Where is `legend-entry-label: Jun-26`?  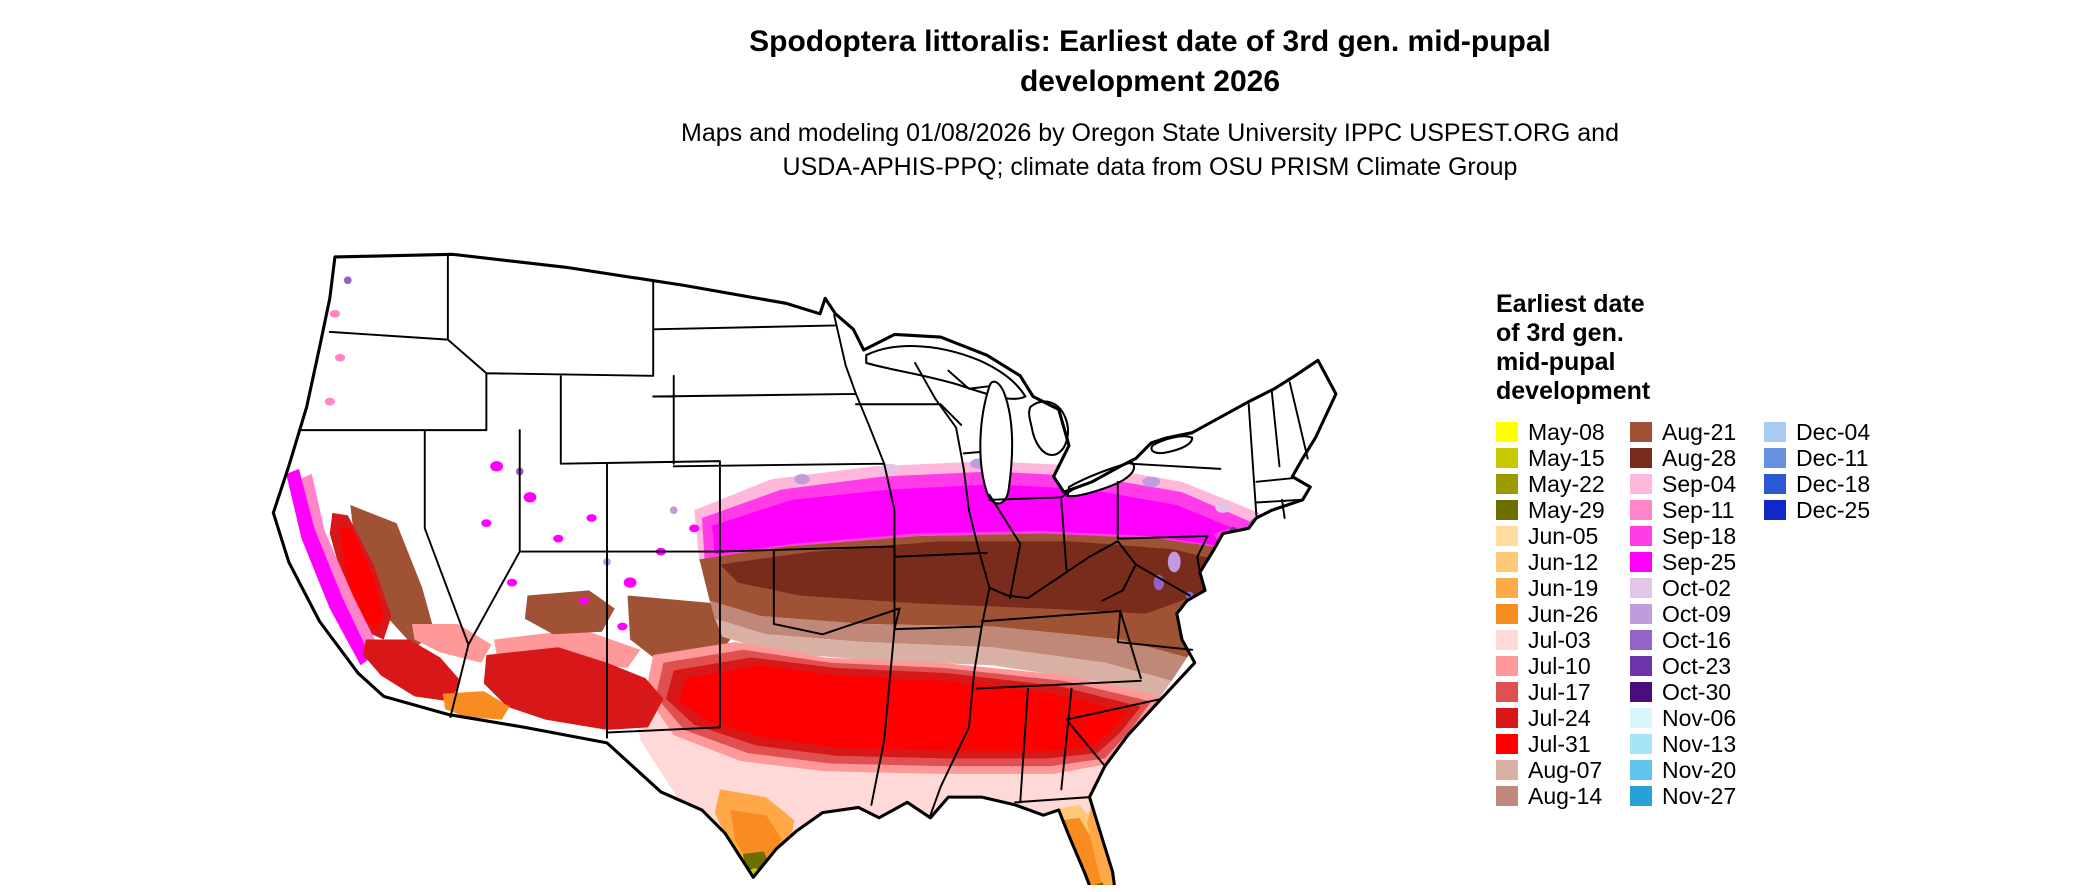
legend-entry-label: Jun-26 is located at coordinates (1563, 613).